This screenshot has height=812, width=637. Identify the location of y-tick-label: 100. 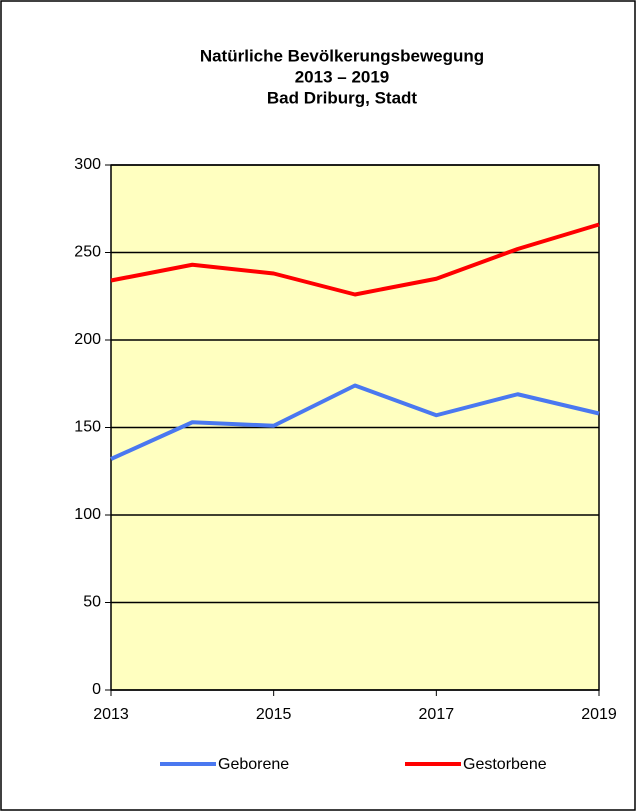
(87, 514).